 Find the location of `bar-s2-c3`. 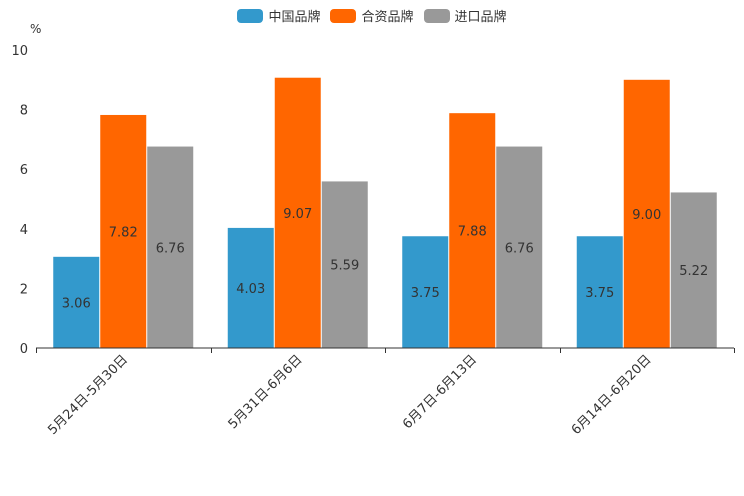

bar-s2-c3 is located at coordinates (693, 270).